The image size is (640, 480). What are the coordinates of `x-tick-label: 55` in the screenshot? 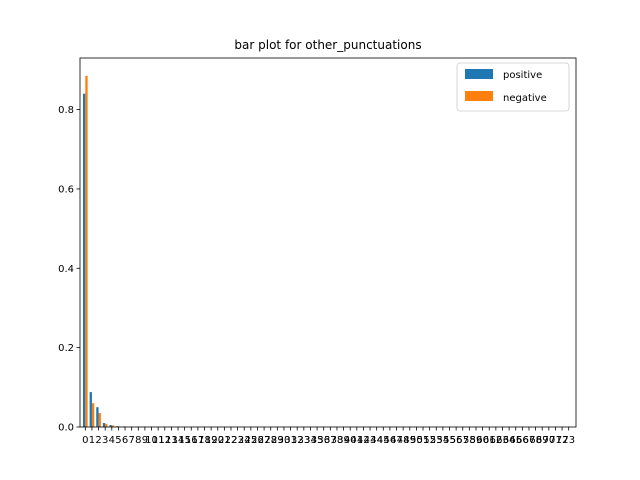 It's located at (449, 440).